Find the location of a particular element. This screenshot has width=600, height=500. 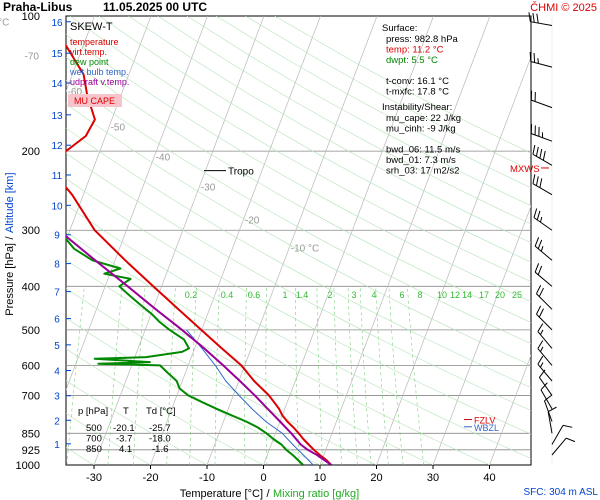

altitude-tick-label: 11 is located at coordinates (57, 176).